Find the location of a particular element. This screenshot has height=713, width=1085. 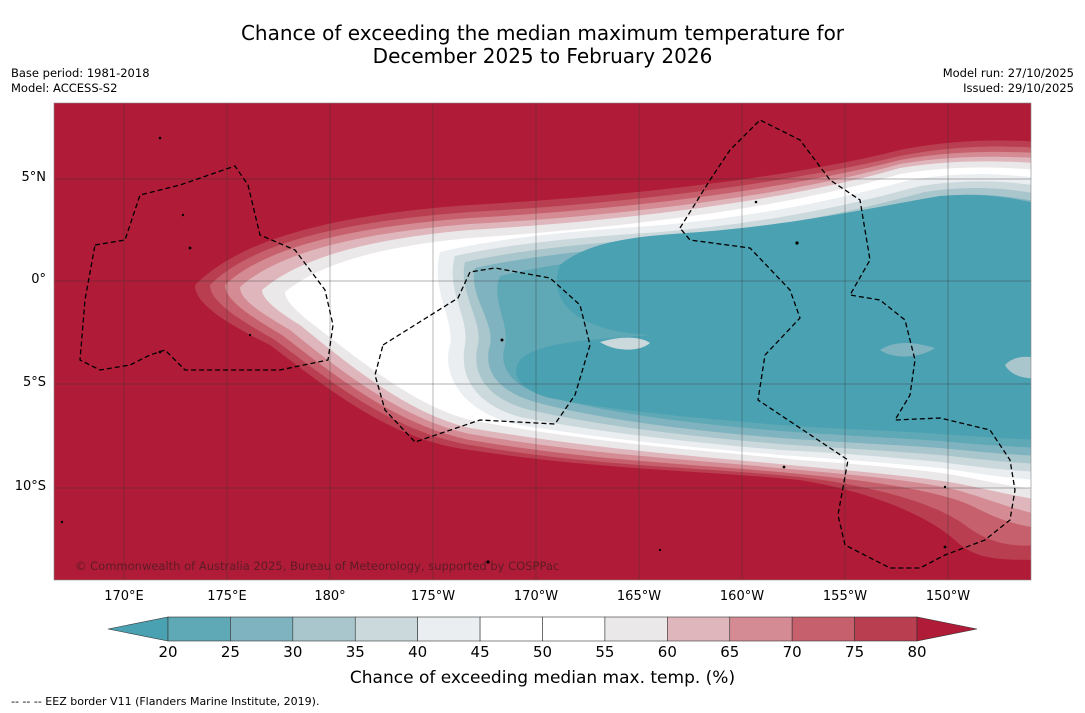

latitude-label: 10°S is located at coordinates (30, 486).